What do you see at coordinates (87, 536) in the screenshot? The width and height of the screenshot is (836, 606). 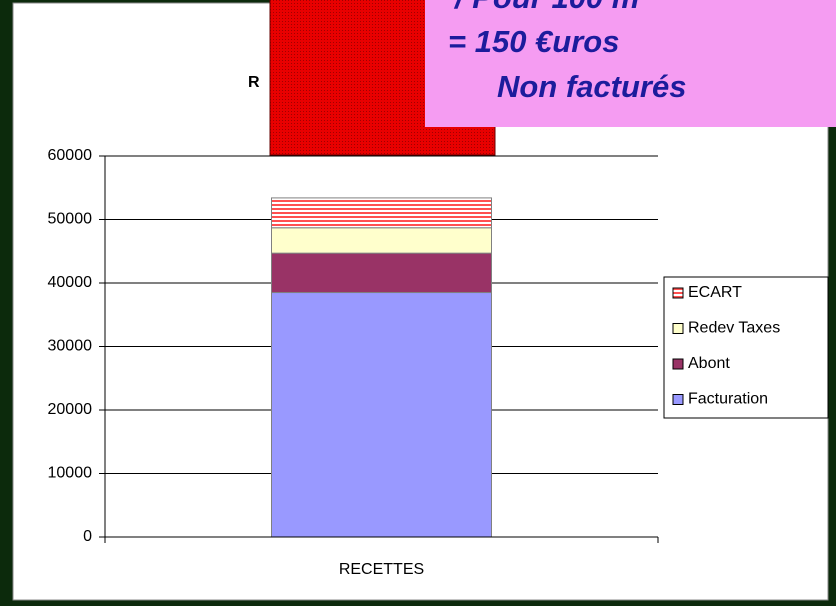 I see `y-tick-label: 0` at bounding box center [87, 536].